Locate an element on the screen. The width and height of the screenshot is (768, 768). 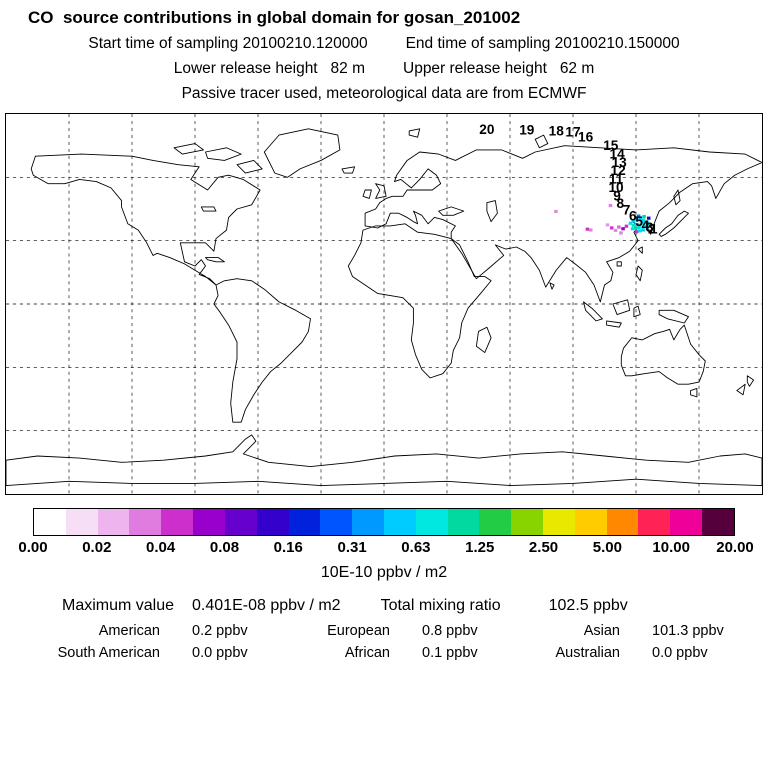
source-contribution-plume is located at coordinates (603, 219).